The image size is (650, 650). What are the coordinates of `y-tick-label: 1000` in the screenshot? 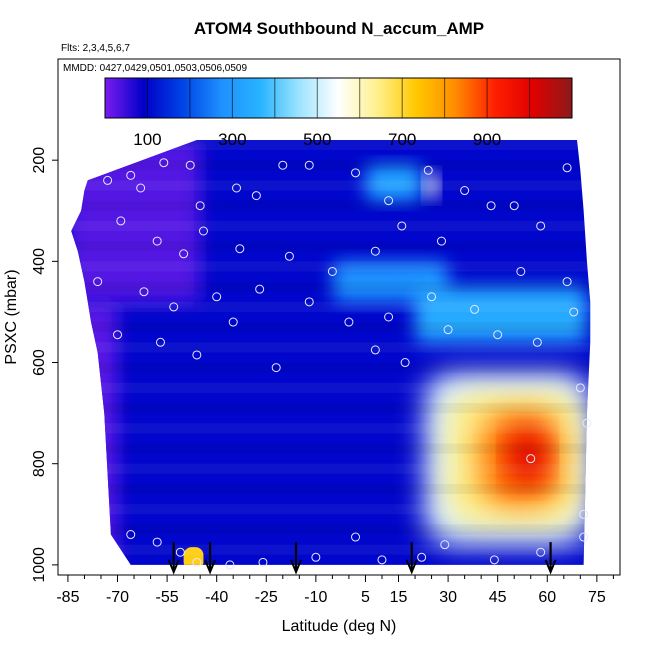 It's located at (39, 565).